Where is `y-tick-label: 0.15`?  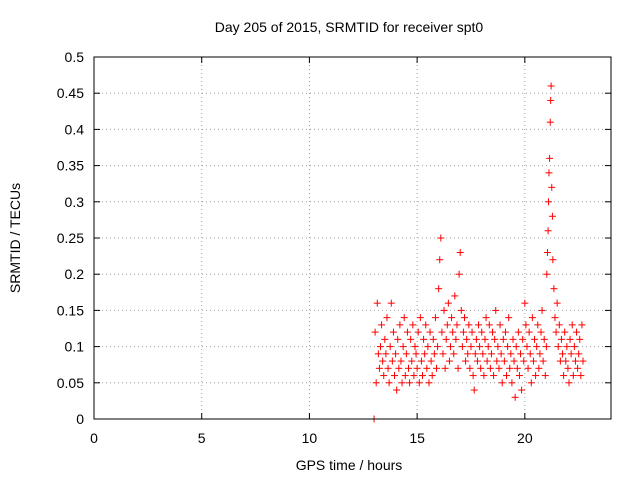 y-tick-label: 0.15 is located at coordinates (70, 310).